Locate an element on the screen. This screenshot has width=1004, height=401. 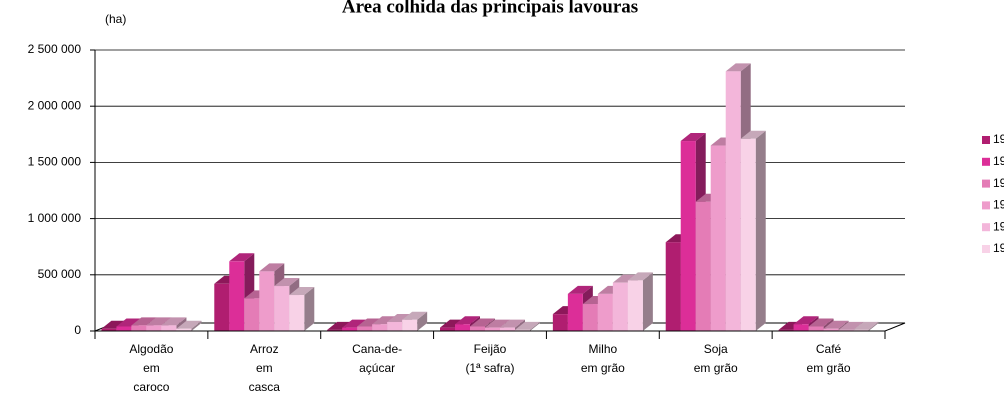
x-tick-label: Milho em grão is located at coordinates (602, 358).